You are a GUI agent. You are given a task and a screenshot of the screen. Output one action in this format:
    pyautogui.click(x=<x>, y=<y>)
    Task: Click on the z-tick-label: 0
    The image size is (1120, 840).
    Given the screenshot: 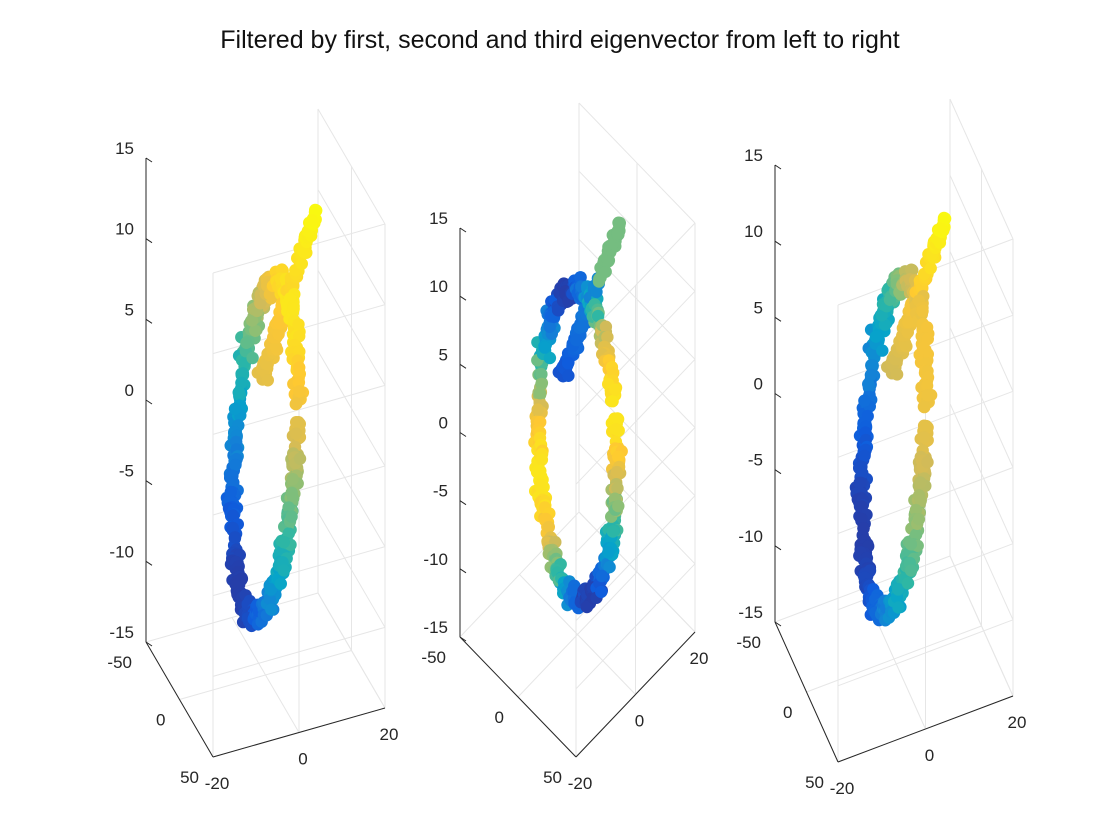 What is the action you would take?
    pyautogui.click(x=443, y=423)
    